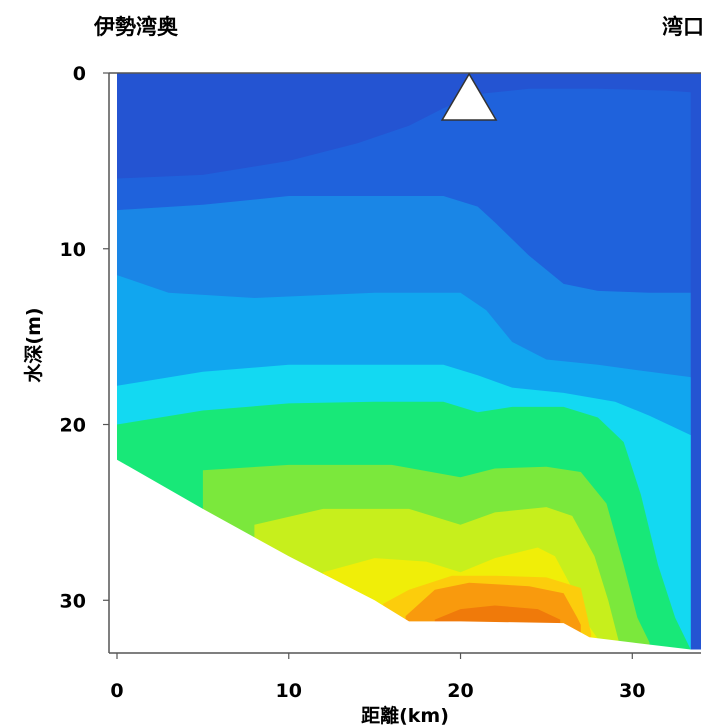  What do you see at coordinates (73, 426) in the screenshot?
I see `y-tick-label: 20` at bounding box center [73, 426].